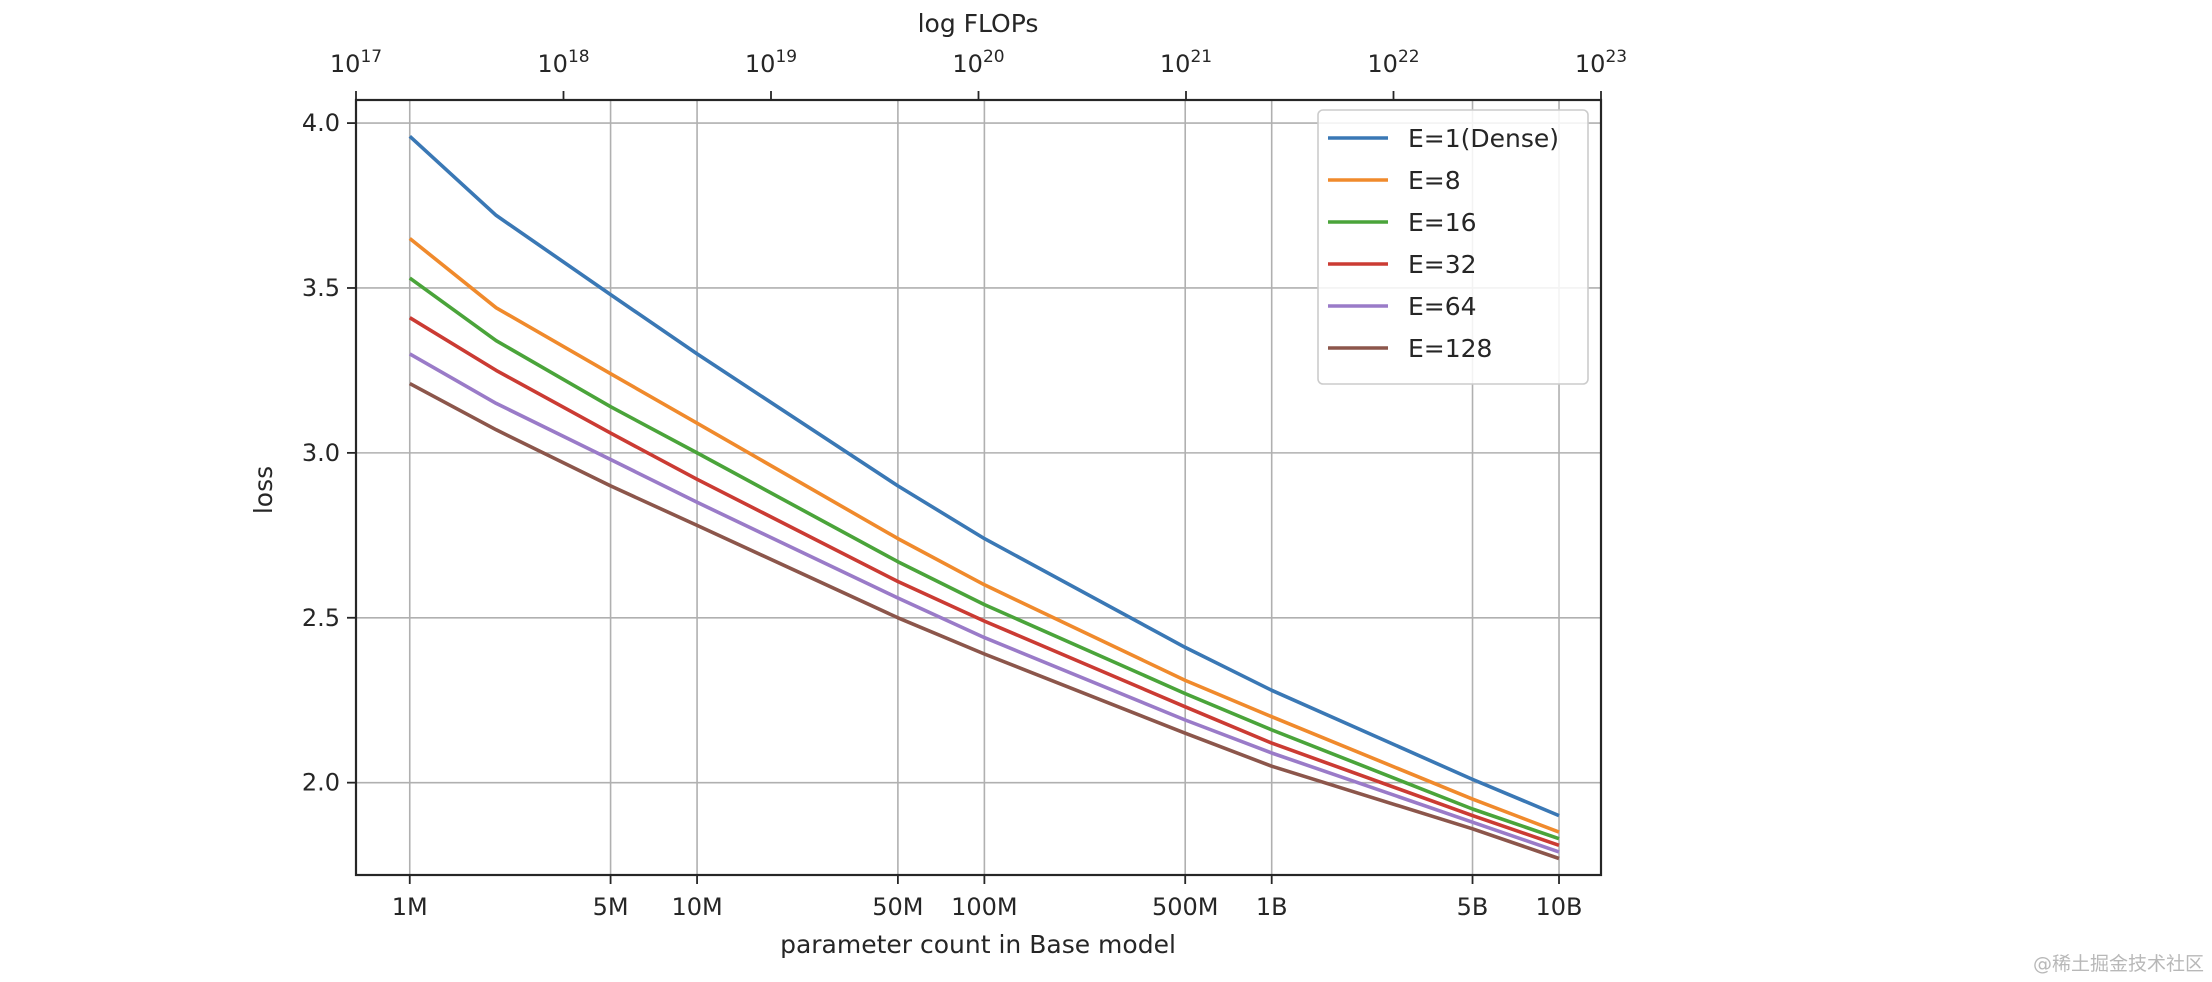 The width and height of the screenshot is (2212, 982). I want to click on watermark: @稀土掘金技术社区, so click(2118, 964).